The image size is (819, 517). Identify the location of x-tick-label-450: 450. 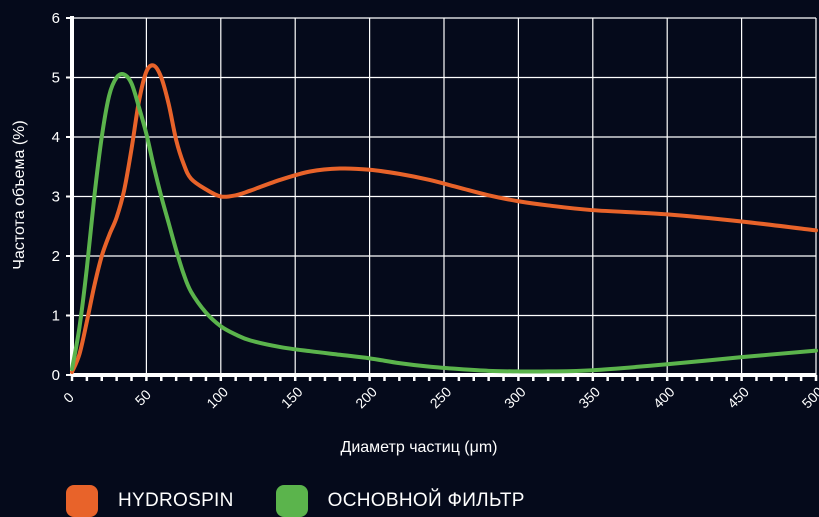
(738, 397).